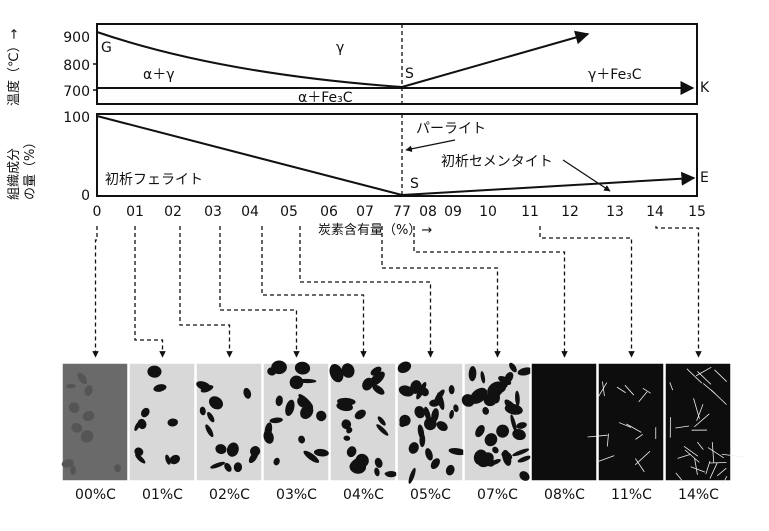 This screenshot has width=769, height=531. Describe the element at coordinates (375, 230) in the screenshot. I see `x-axis-label: 炭素含有量（%）→` at that location.